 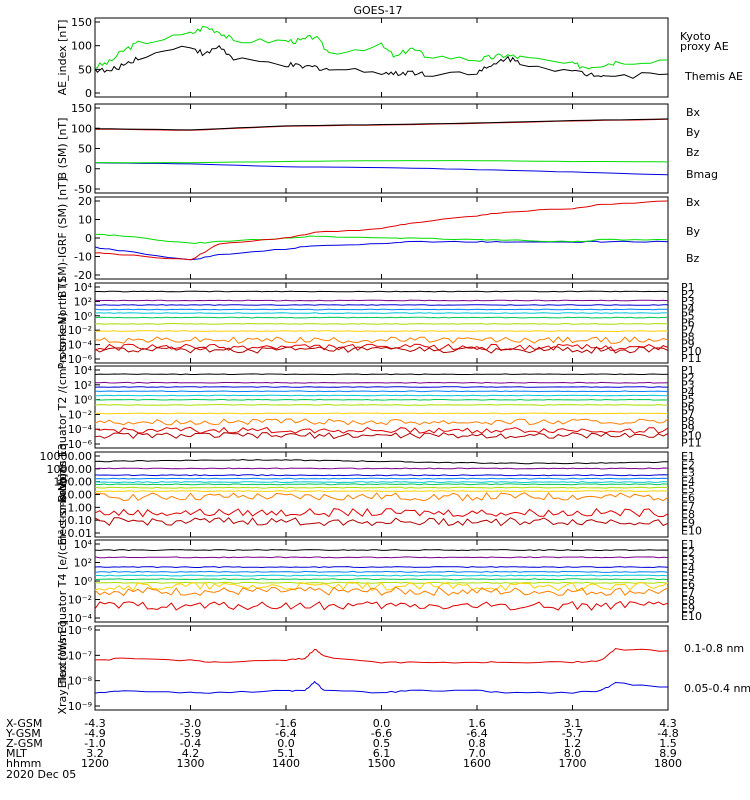 What do you see at coordinates (668, 763) in the screenshot?
I see `axis-row-value-4-6: 1800` at bounding box center [668, 763].